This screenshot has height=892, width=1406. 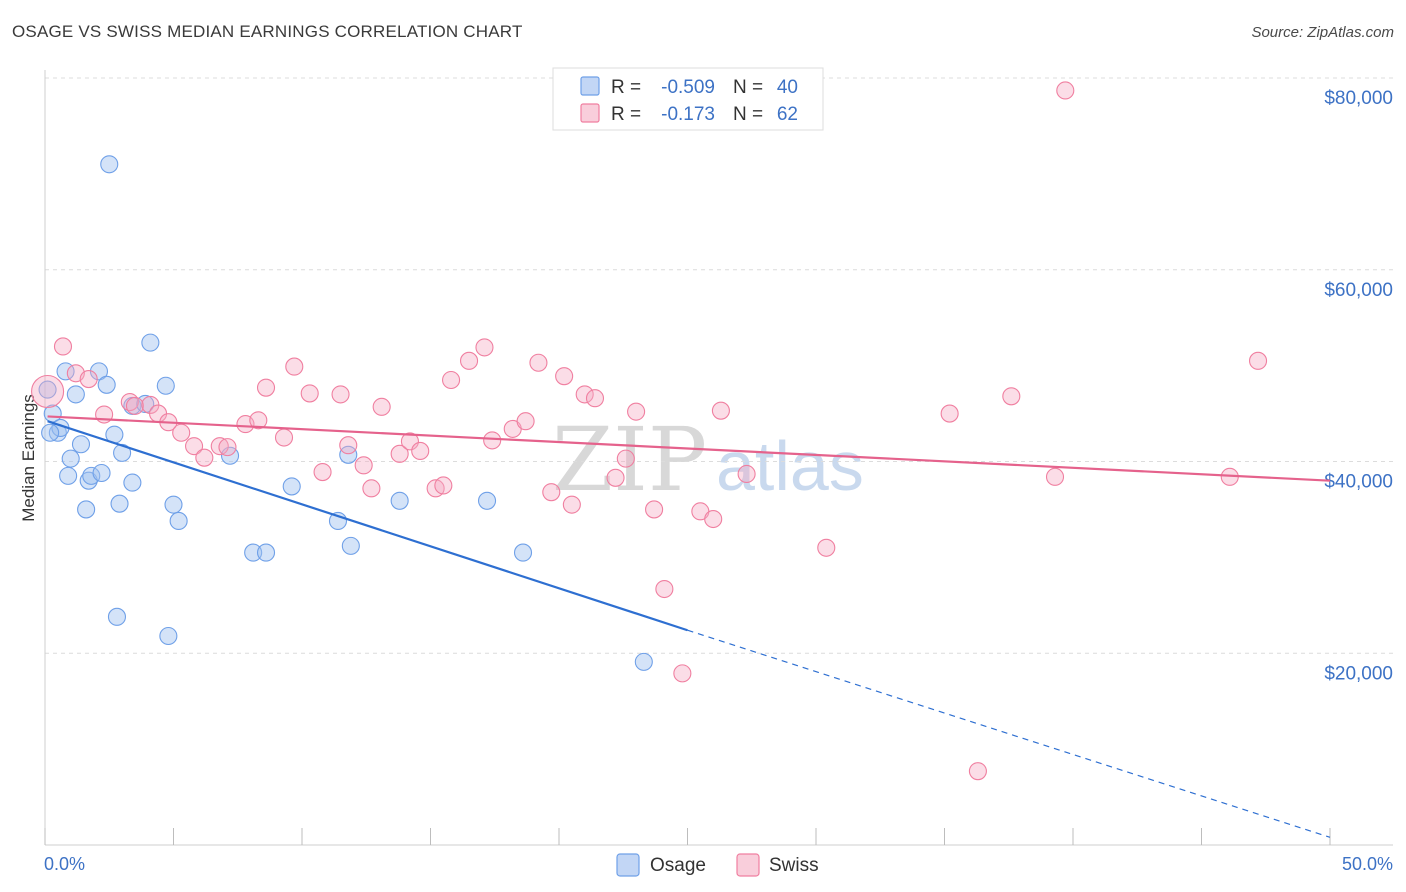 I want to click on x-tick-label-min: 0.0%, so click(x=64, y=864).